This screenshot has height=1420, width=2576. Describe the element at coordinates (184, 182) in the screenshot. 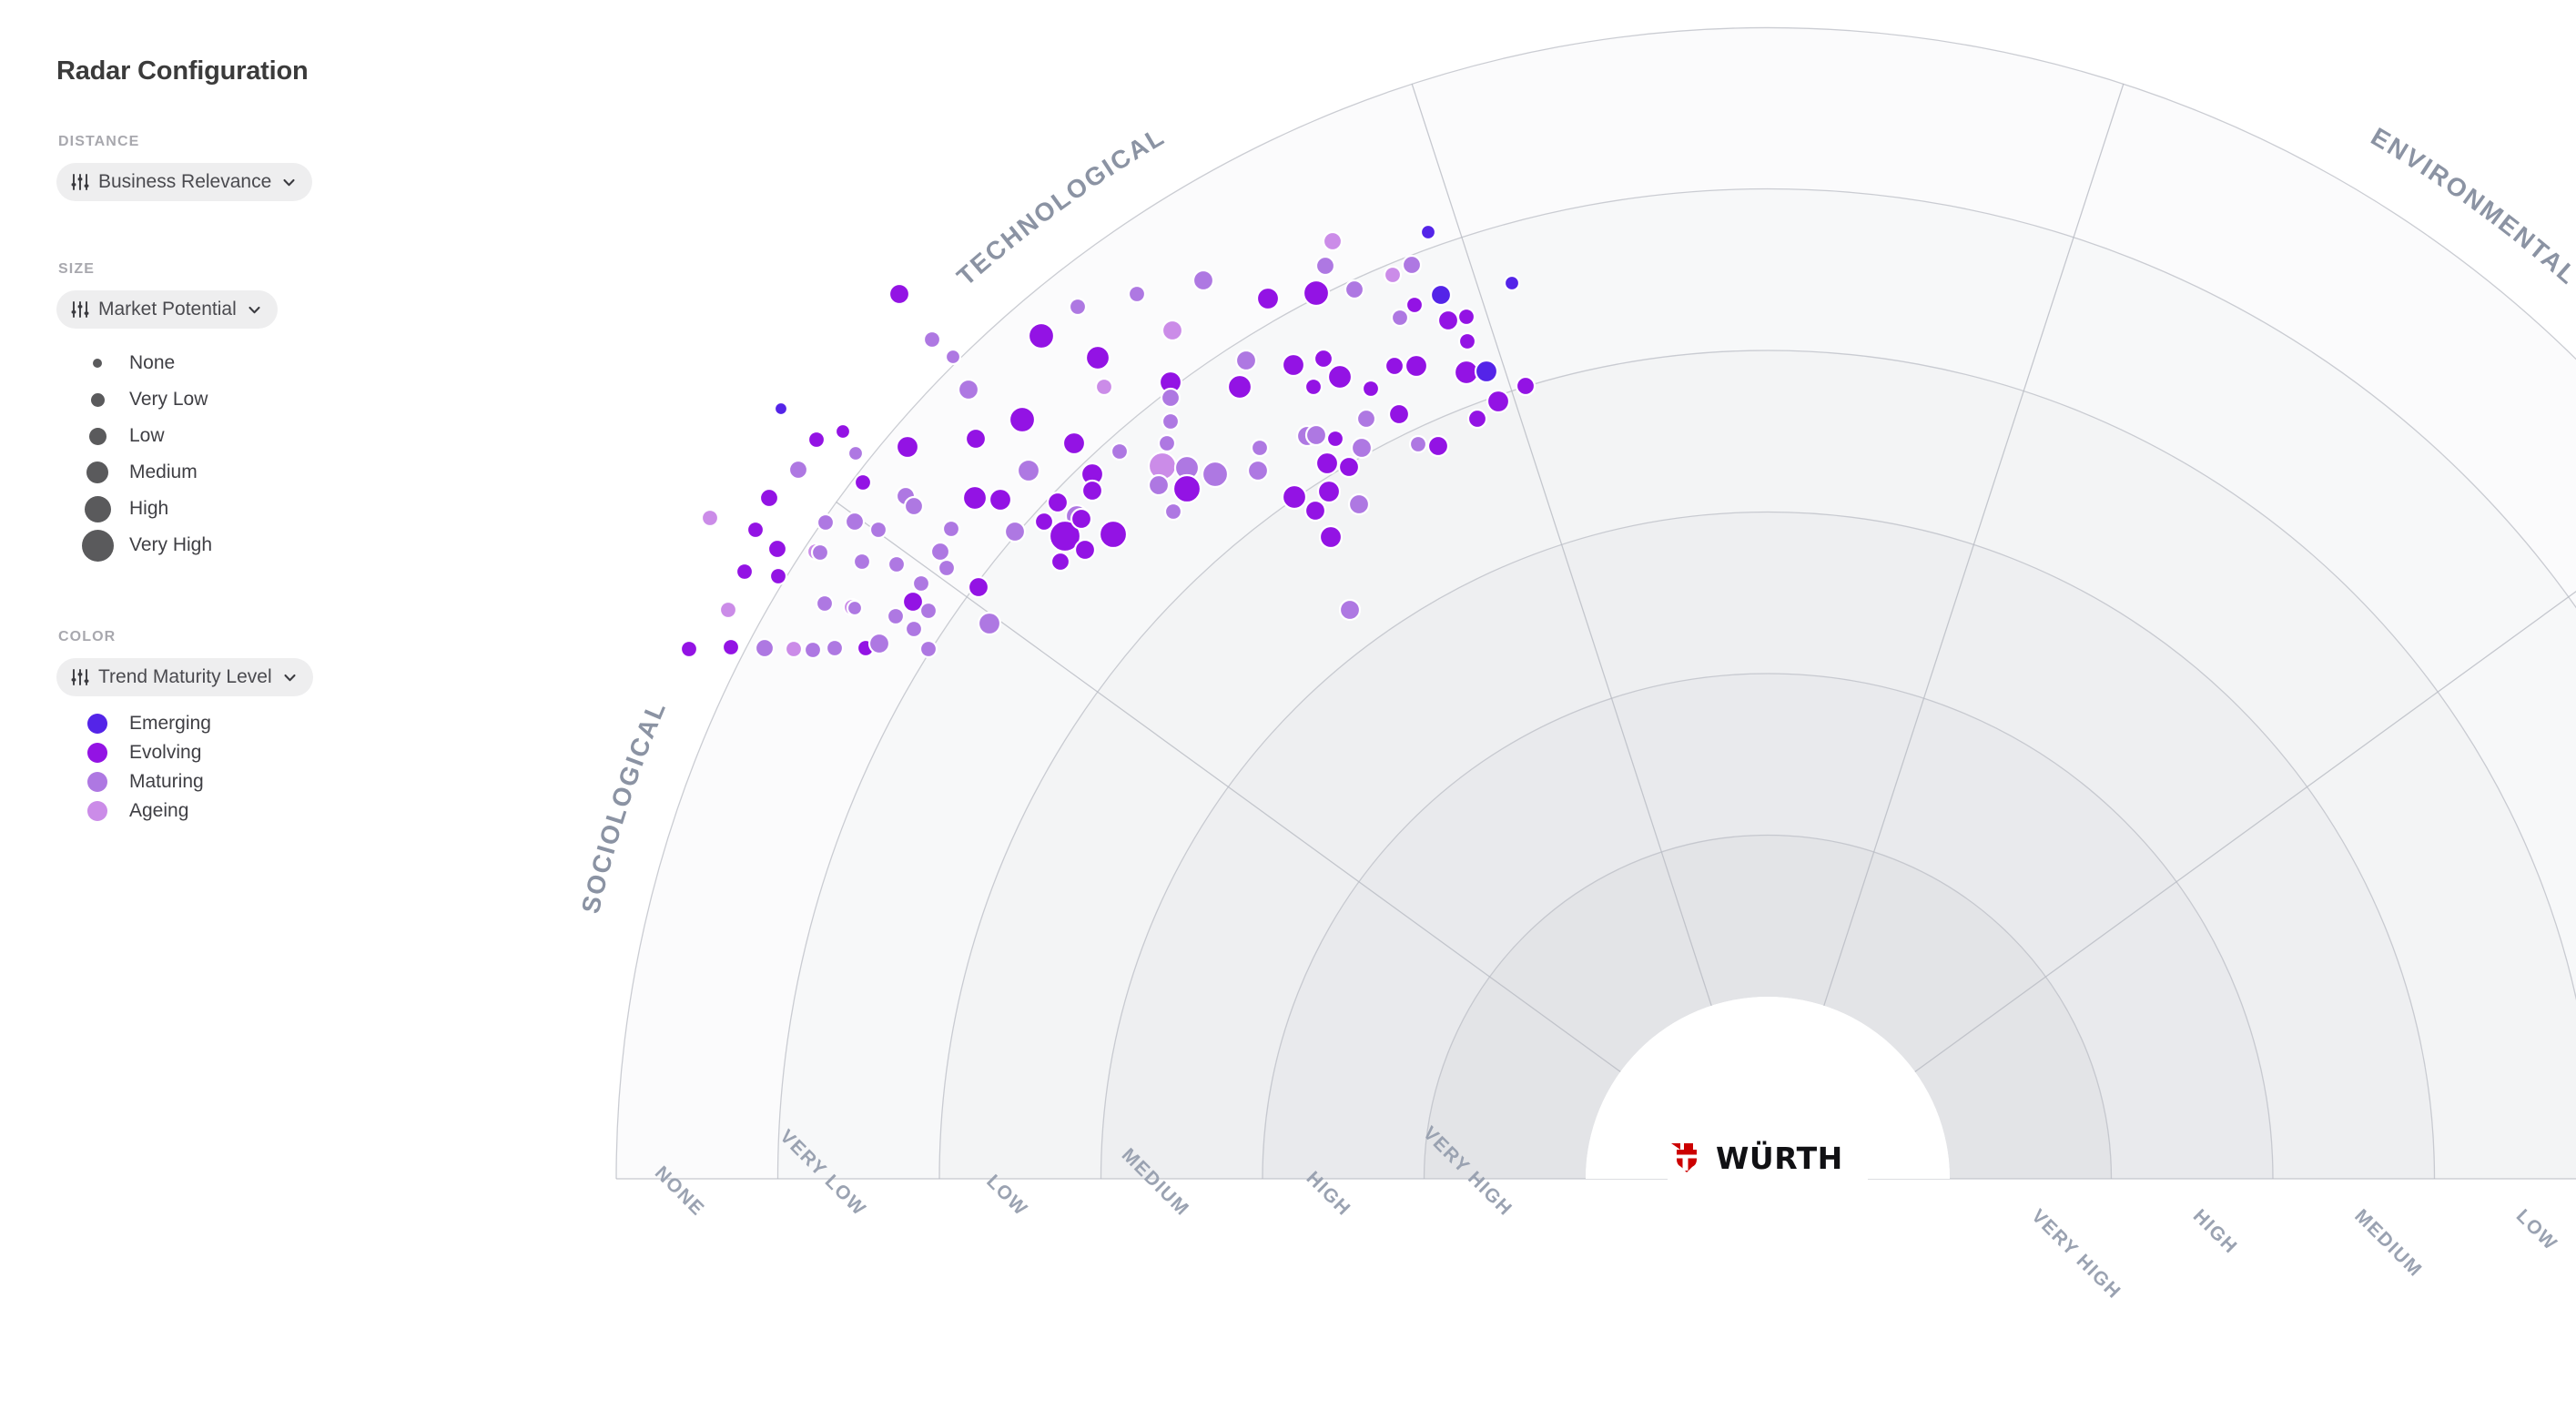

I see `distance-select: Business Relevance` at that location.